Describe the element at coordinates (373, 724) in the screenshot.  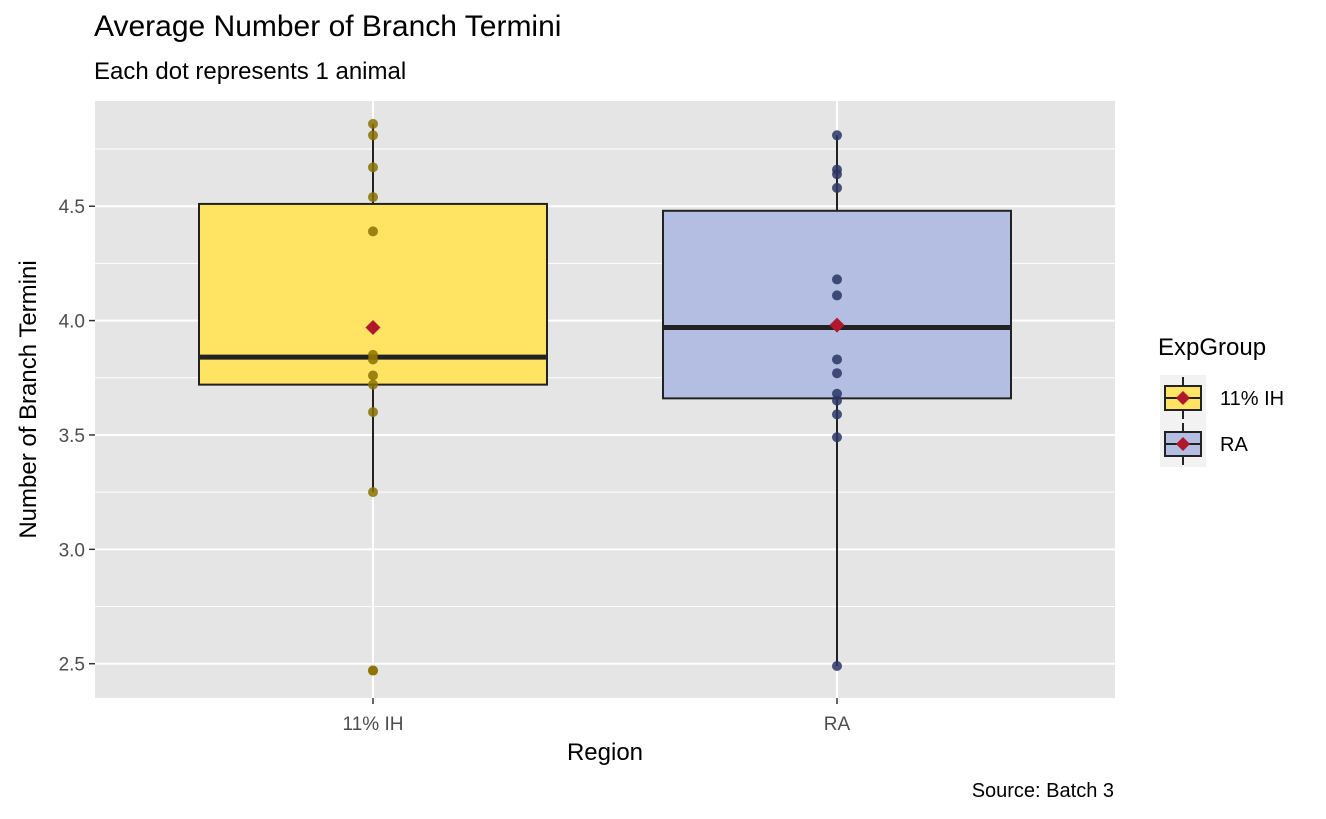
I see `x-tick-label: 11% IH` at that location.